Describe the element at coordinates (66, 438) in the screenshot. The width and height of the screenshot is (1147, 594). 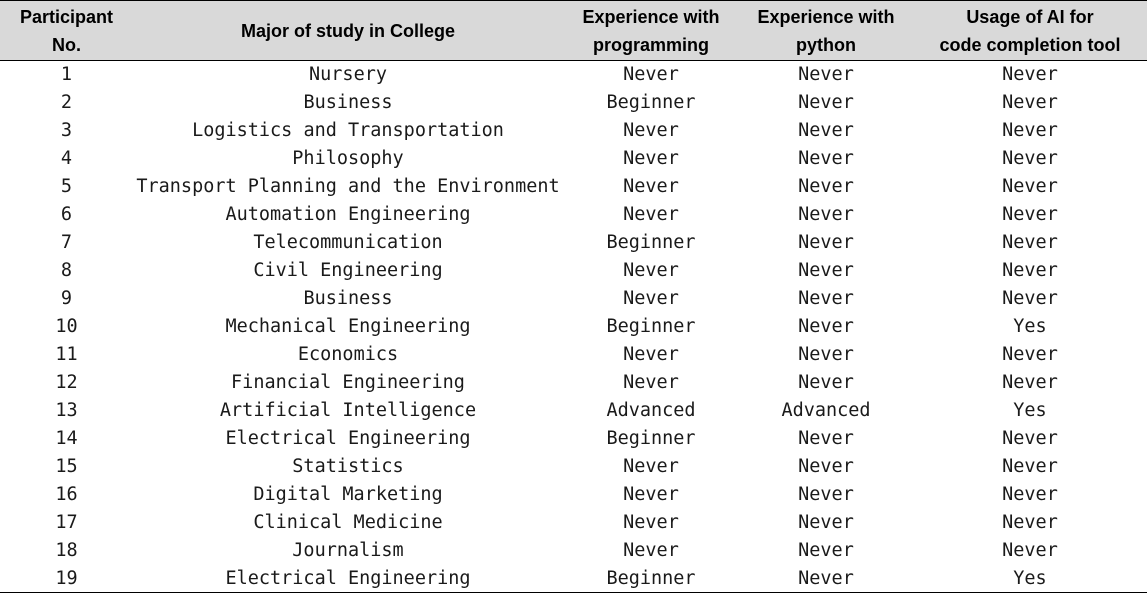
I see `participant-number-cell: 14` at that location.